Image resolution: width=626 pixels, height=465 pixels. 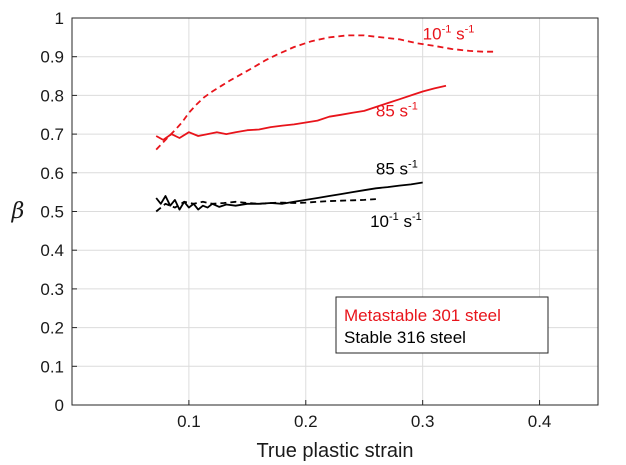 What do you see at coordinates (52, 250) in the screenshot?
I see `y-tick-label: 0.4` at bounding box center [52, 250].